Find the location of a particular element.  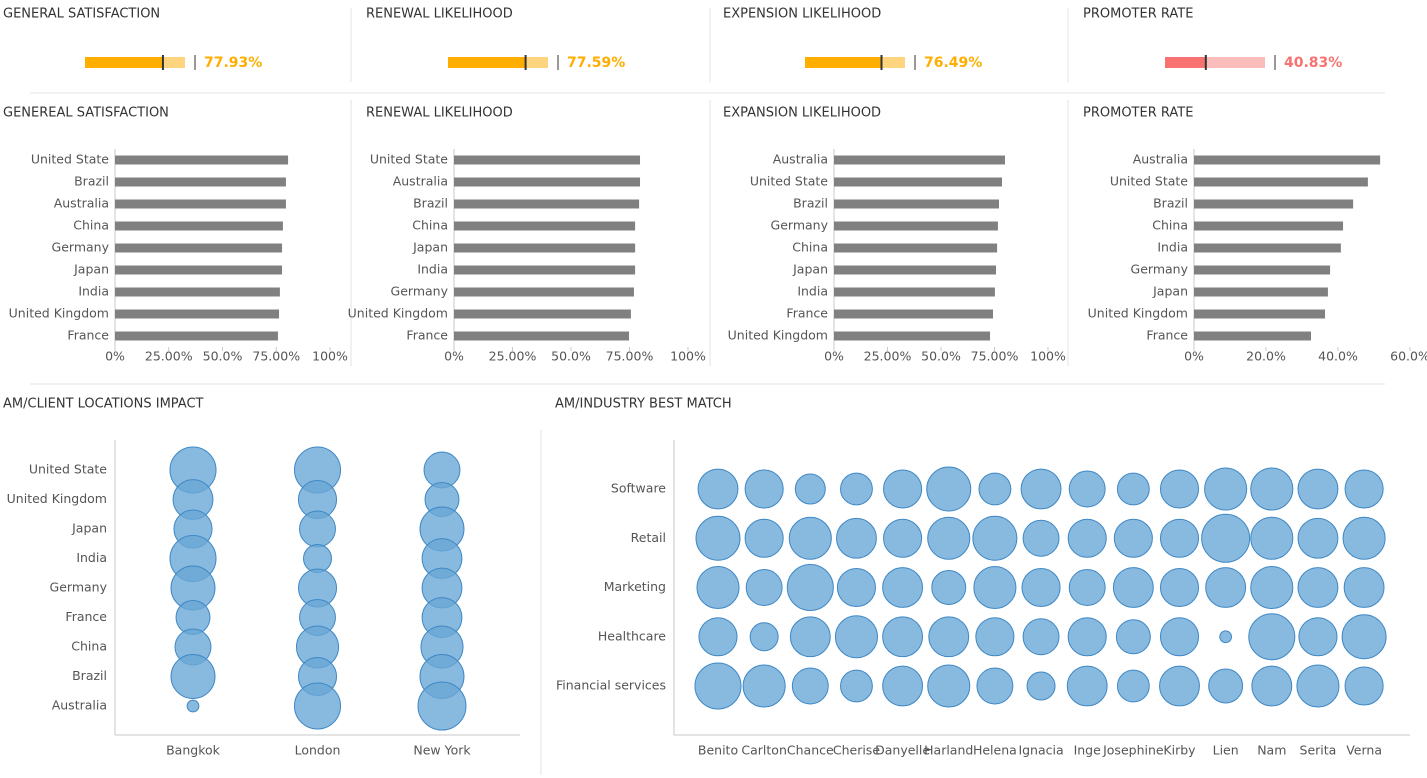

chart-title: RENEWAL LIKELIHOOD is located at coordinates (439, 113).